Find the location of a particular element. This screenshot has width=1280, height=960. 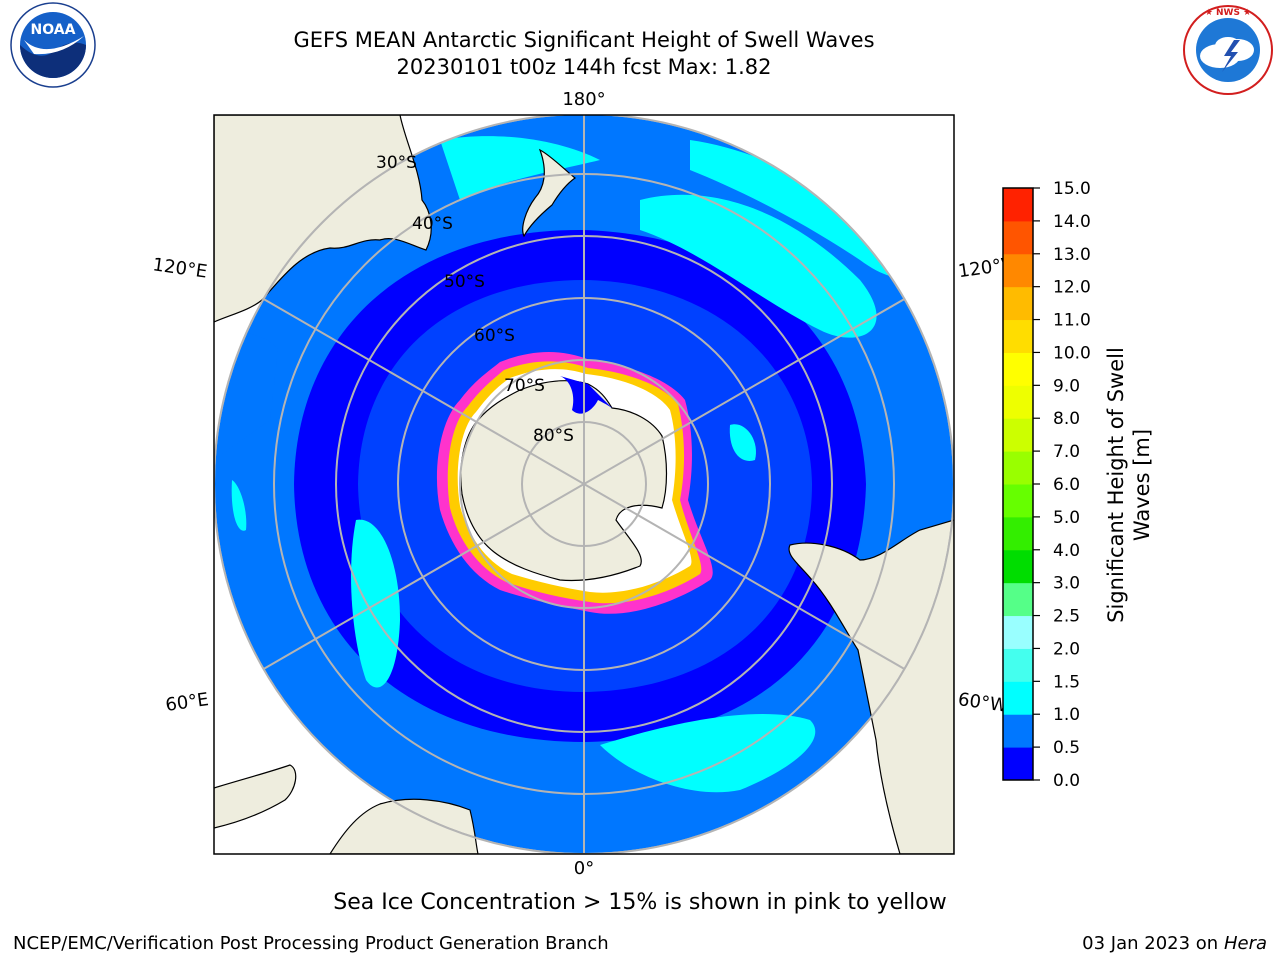

lon-label-60e: 60°E is located at coordinates (187, 702).